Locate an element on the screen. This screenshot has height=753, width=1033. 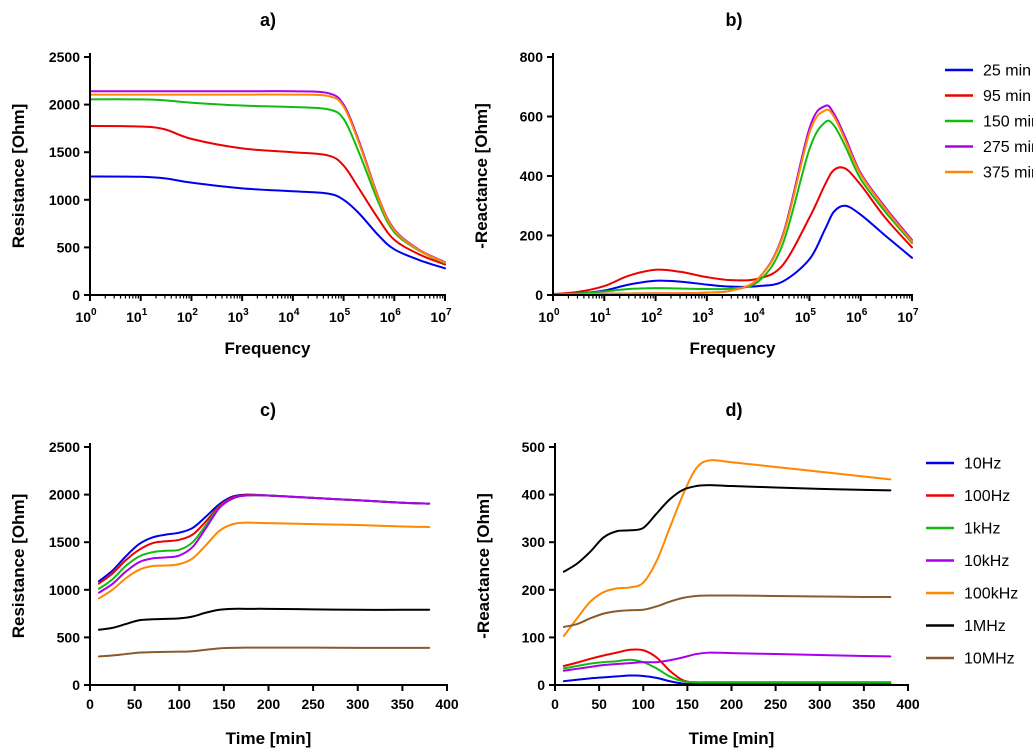
x-tick-label: 107 is located at coordinates (908, 316).